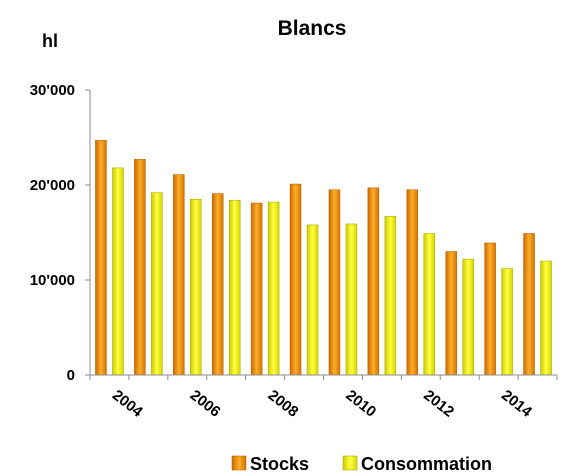 This screenshot has height=475, width=561. What do you see at coordinates (468, 317) in the screenshot?
I see `bar-consommation-2013` at bounding box center [468, 317].